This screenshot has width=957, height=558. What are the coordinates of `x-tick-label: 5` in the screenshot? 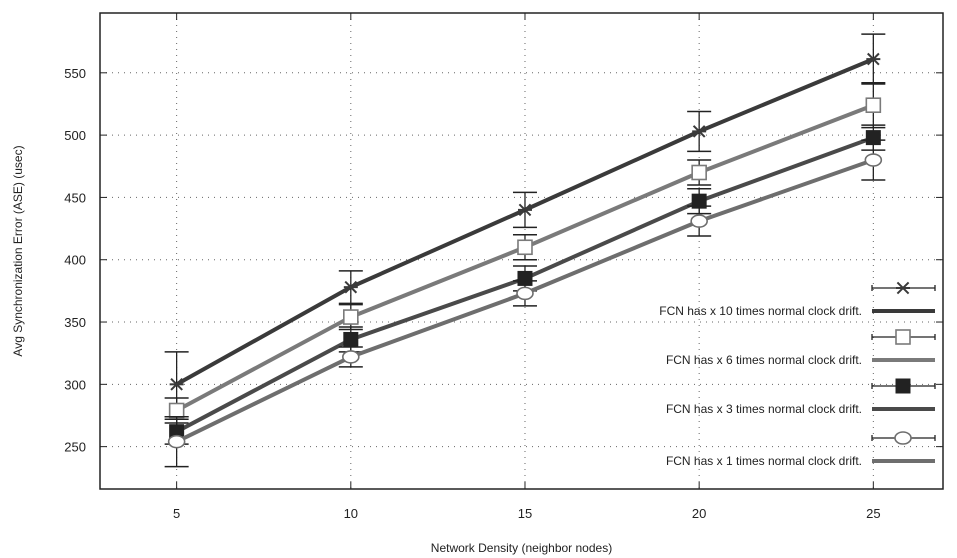 It's located at (176, 513).